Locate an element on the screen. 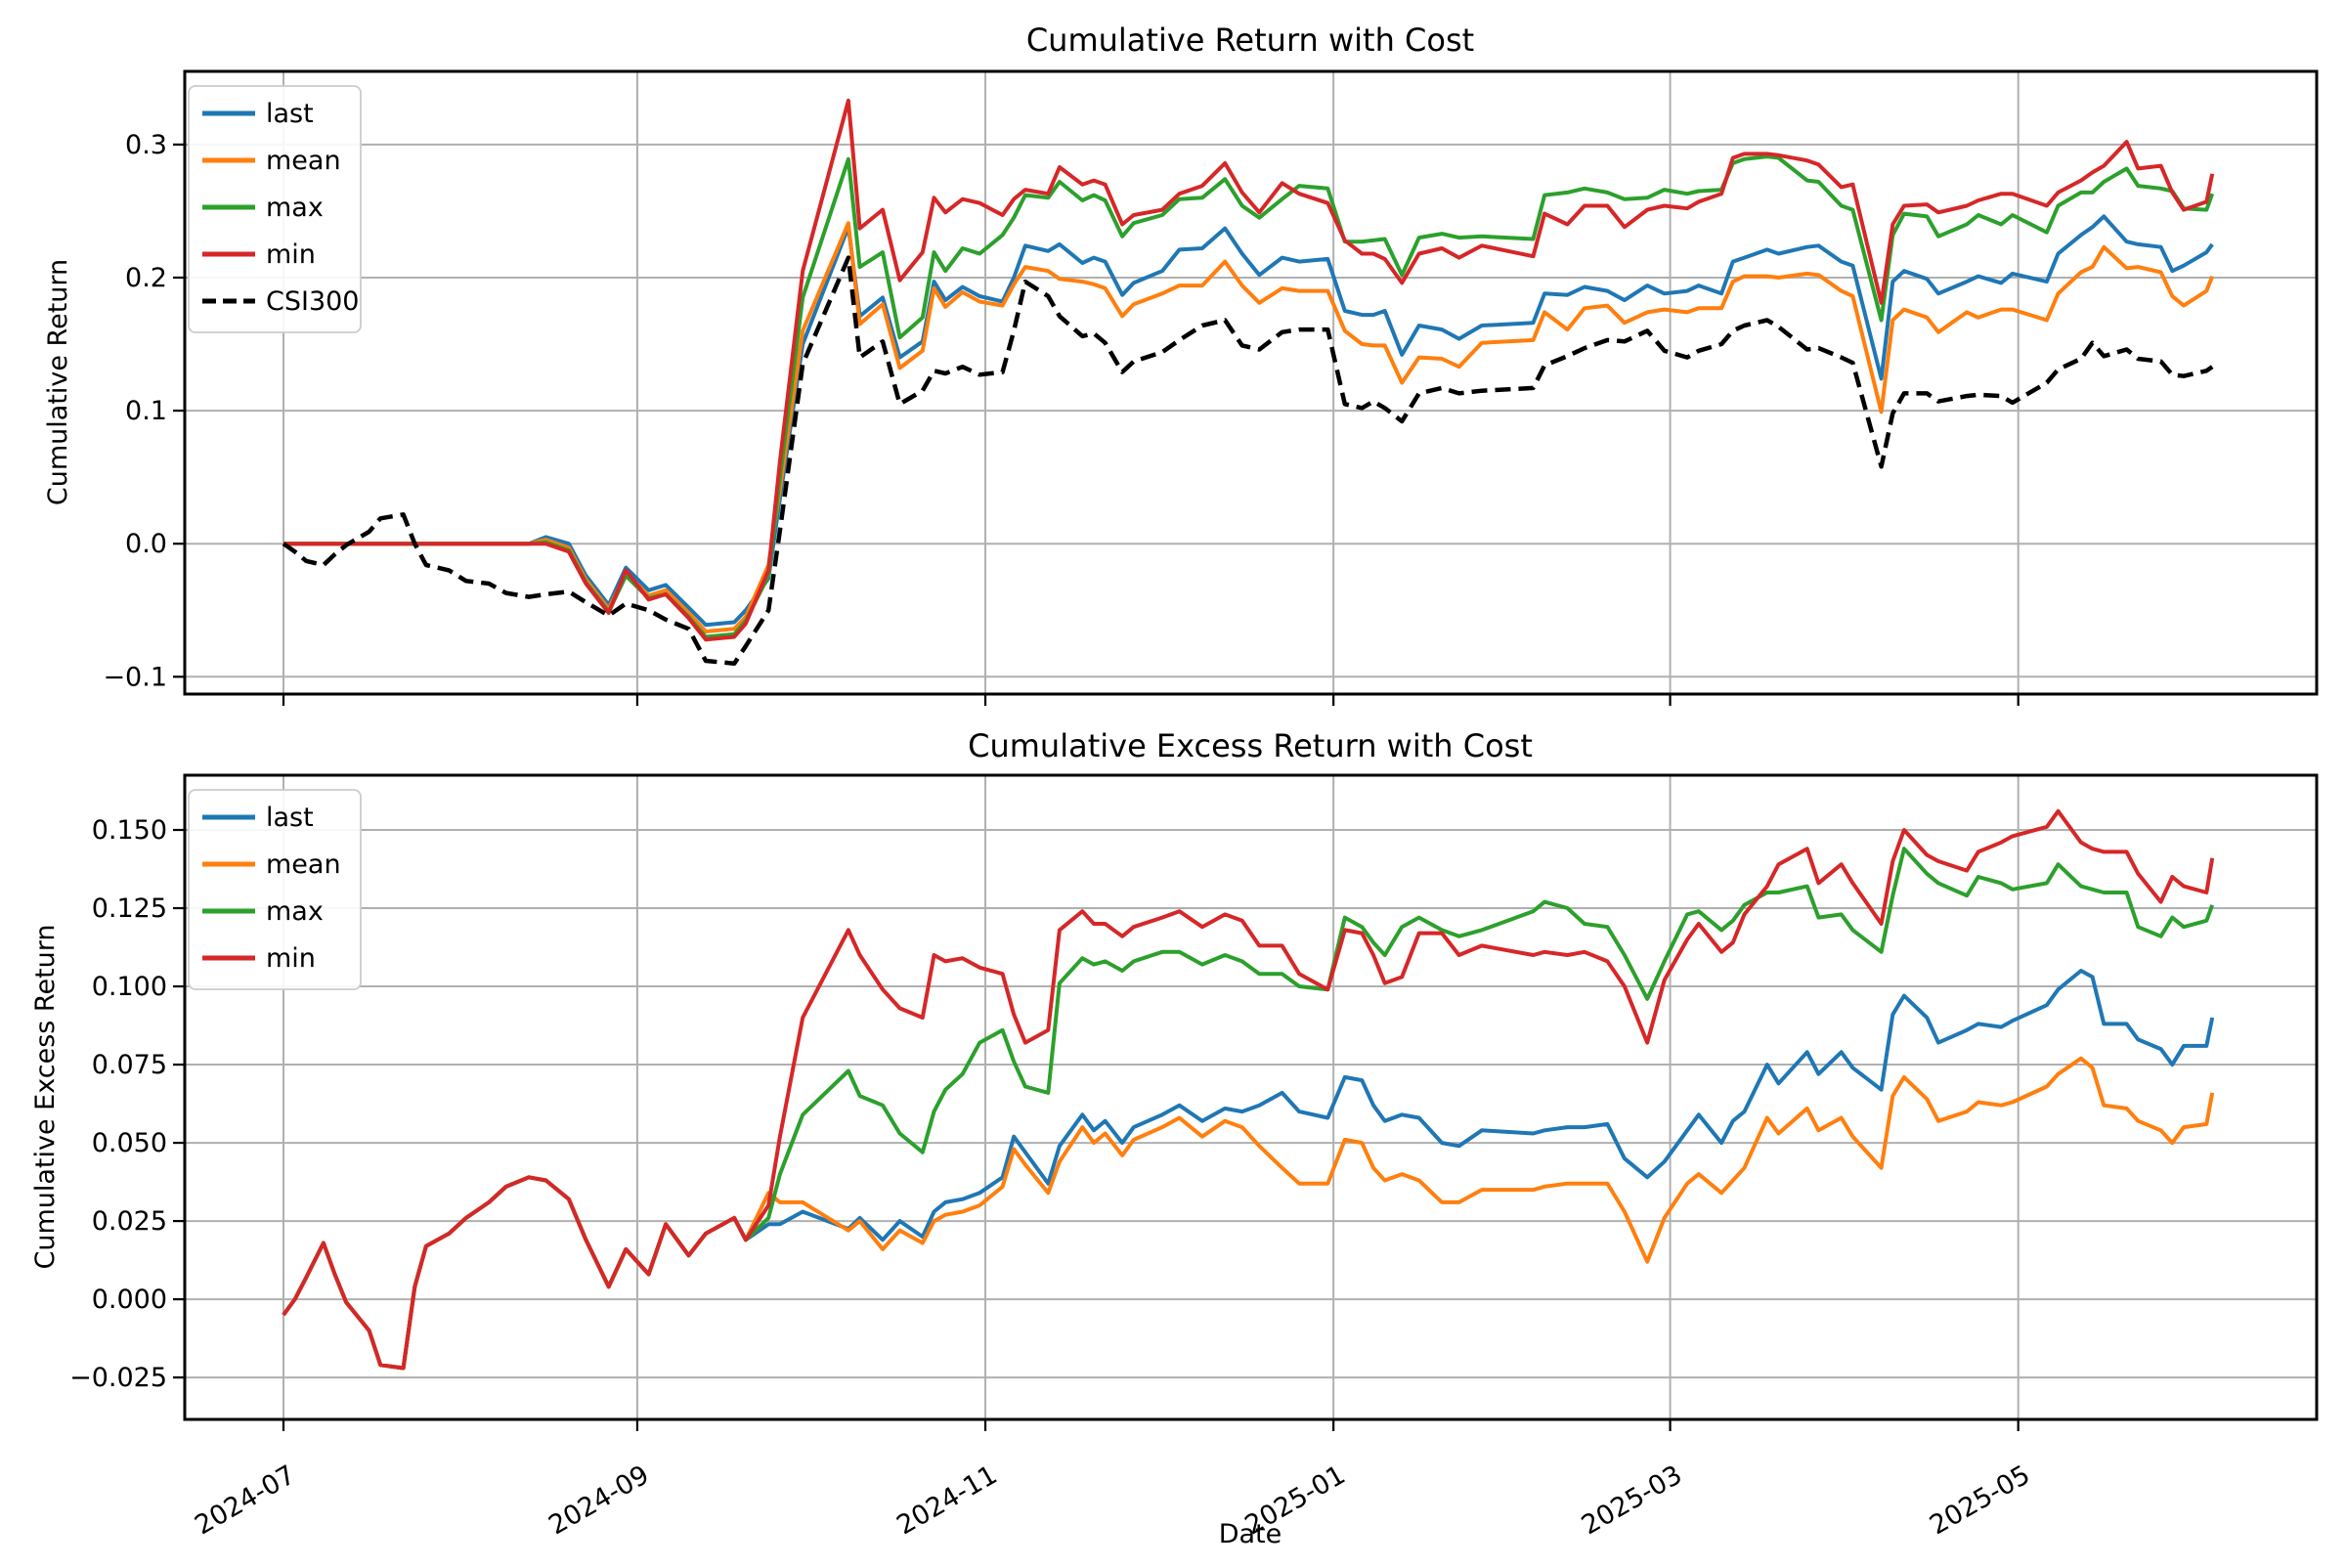 Image resolution: width=2346 pixels, height=1568 pixels. y-tick-label: 0.2 is located at coordinates (146, 278).